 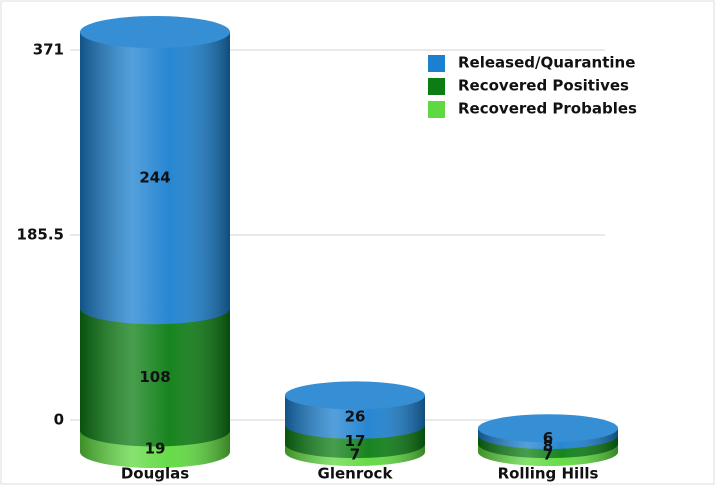 I want to click on x-tick-label: Rolling Hills, so click(x=548, y=474).